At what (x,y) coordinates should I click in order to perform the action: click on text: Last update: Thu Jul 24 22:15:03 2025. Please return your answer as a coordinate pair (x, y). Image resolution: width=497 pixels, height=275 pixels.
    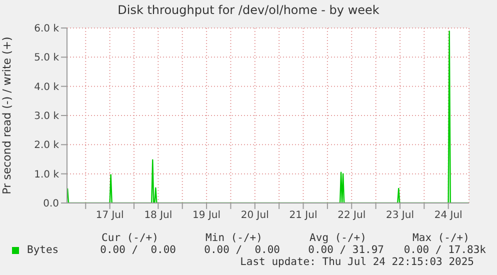
    Looking at the image, I should click on (357, 262).